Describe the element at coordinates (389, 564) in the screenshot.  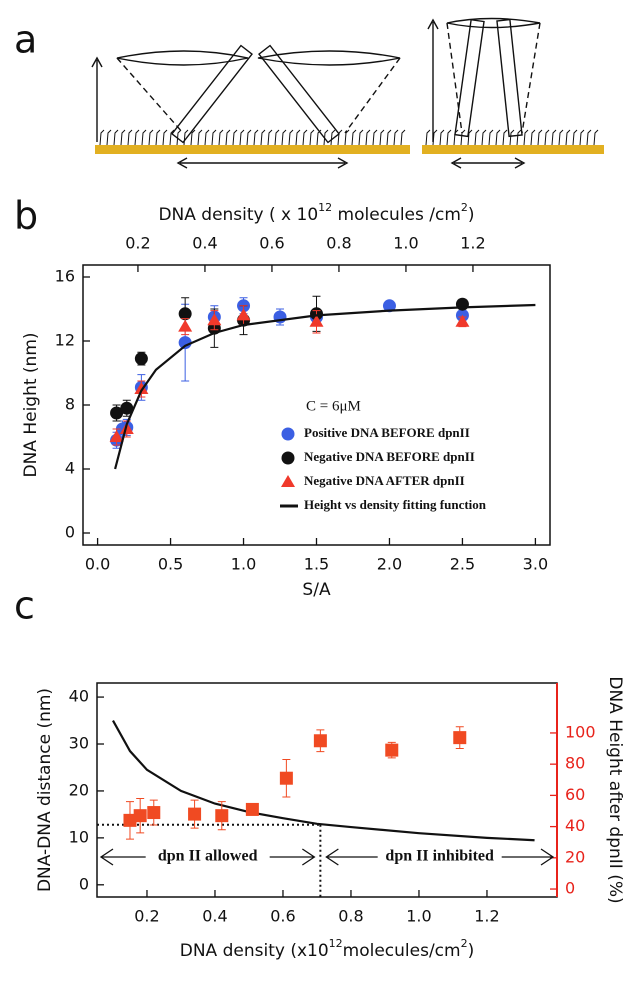
I see `x-tick-label: 2.0` at that location.